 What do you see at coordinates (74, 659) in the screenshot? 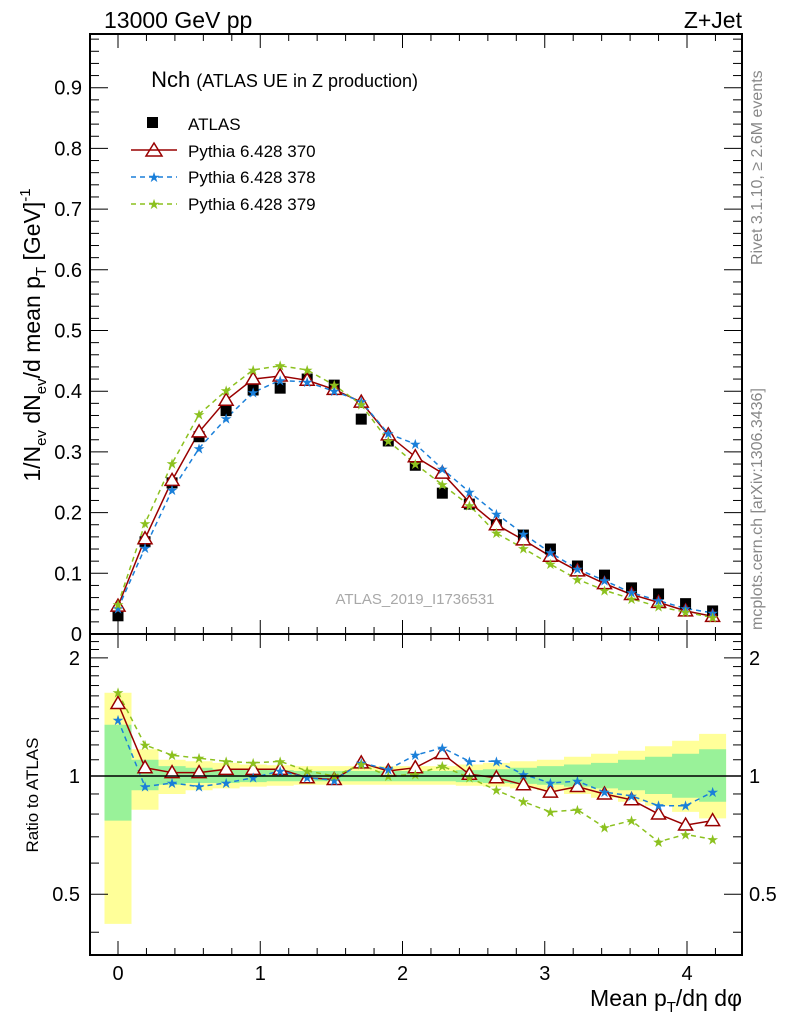
I see `ratio-y-tick-label: 2` at bounding box center [74, 659].